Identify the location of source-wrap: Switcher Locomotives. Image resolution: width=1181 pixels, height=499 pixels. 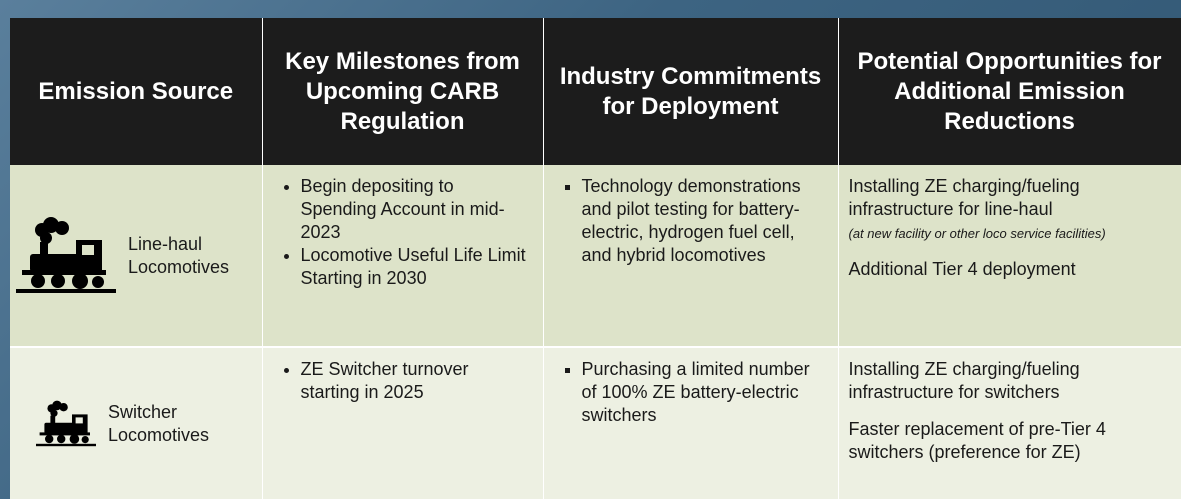
(136, 424).